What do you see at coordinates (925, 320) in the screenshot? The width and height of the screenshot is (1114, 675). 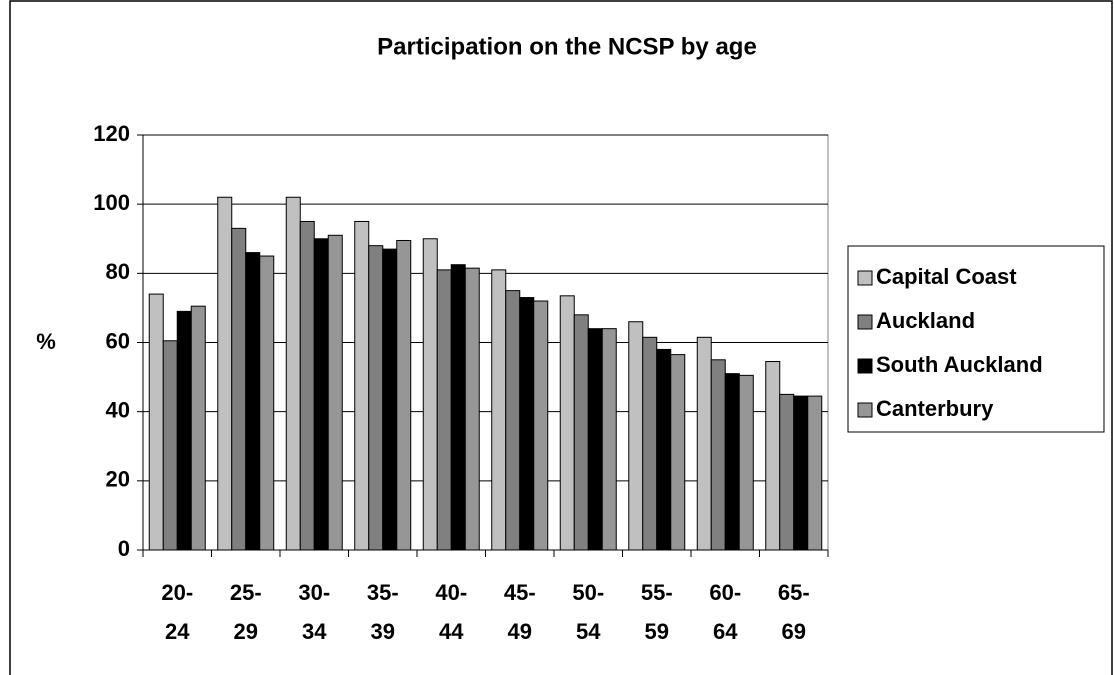 I see `legend-label: Auckland` at bounding box center [925, 320].